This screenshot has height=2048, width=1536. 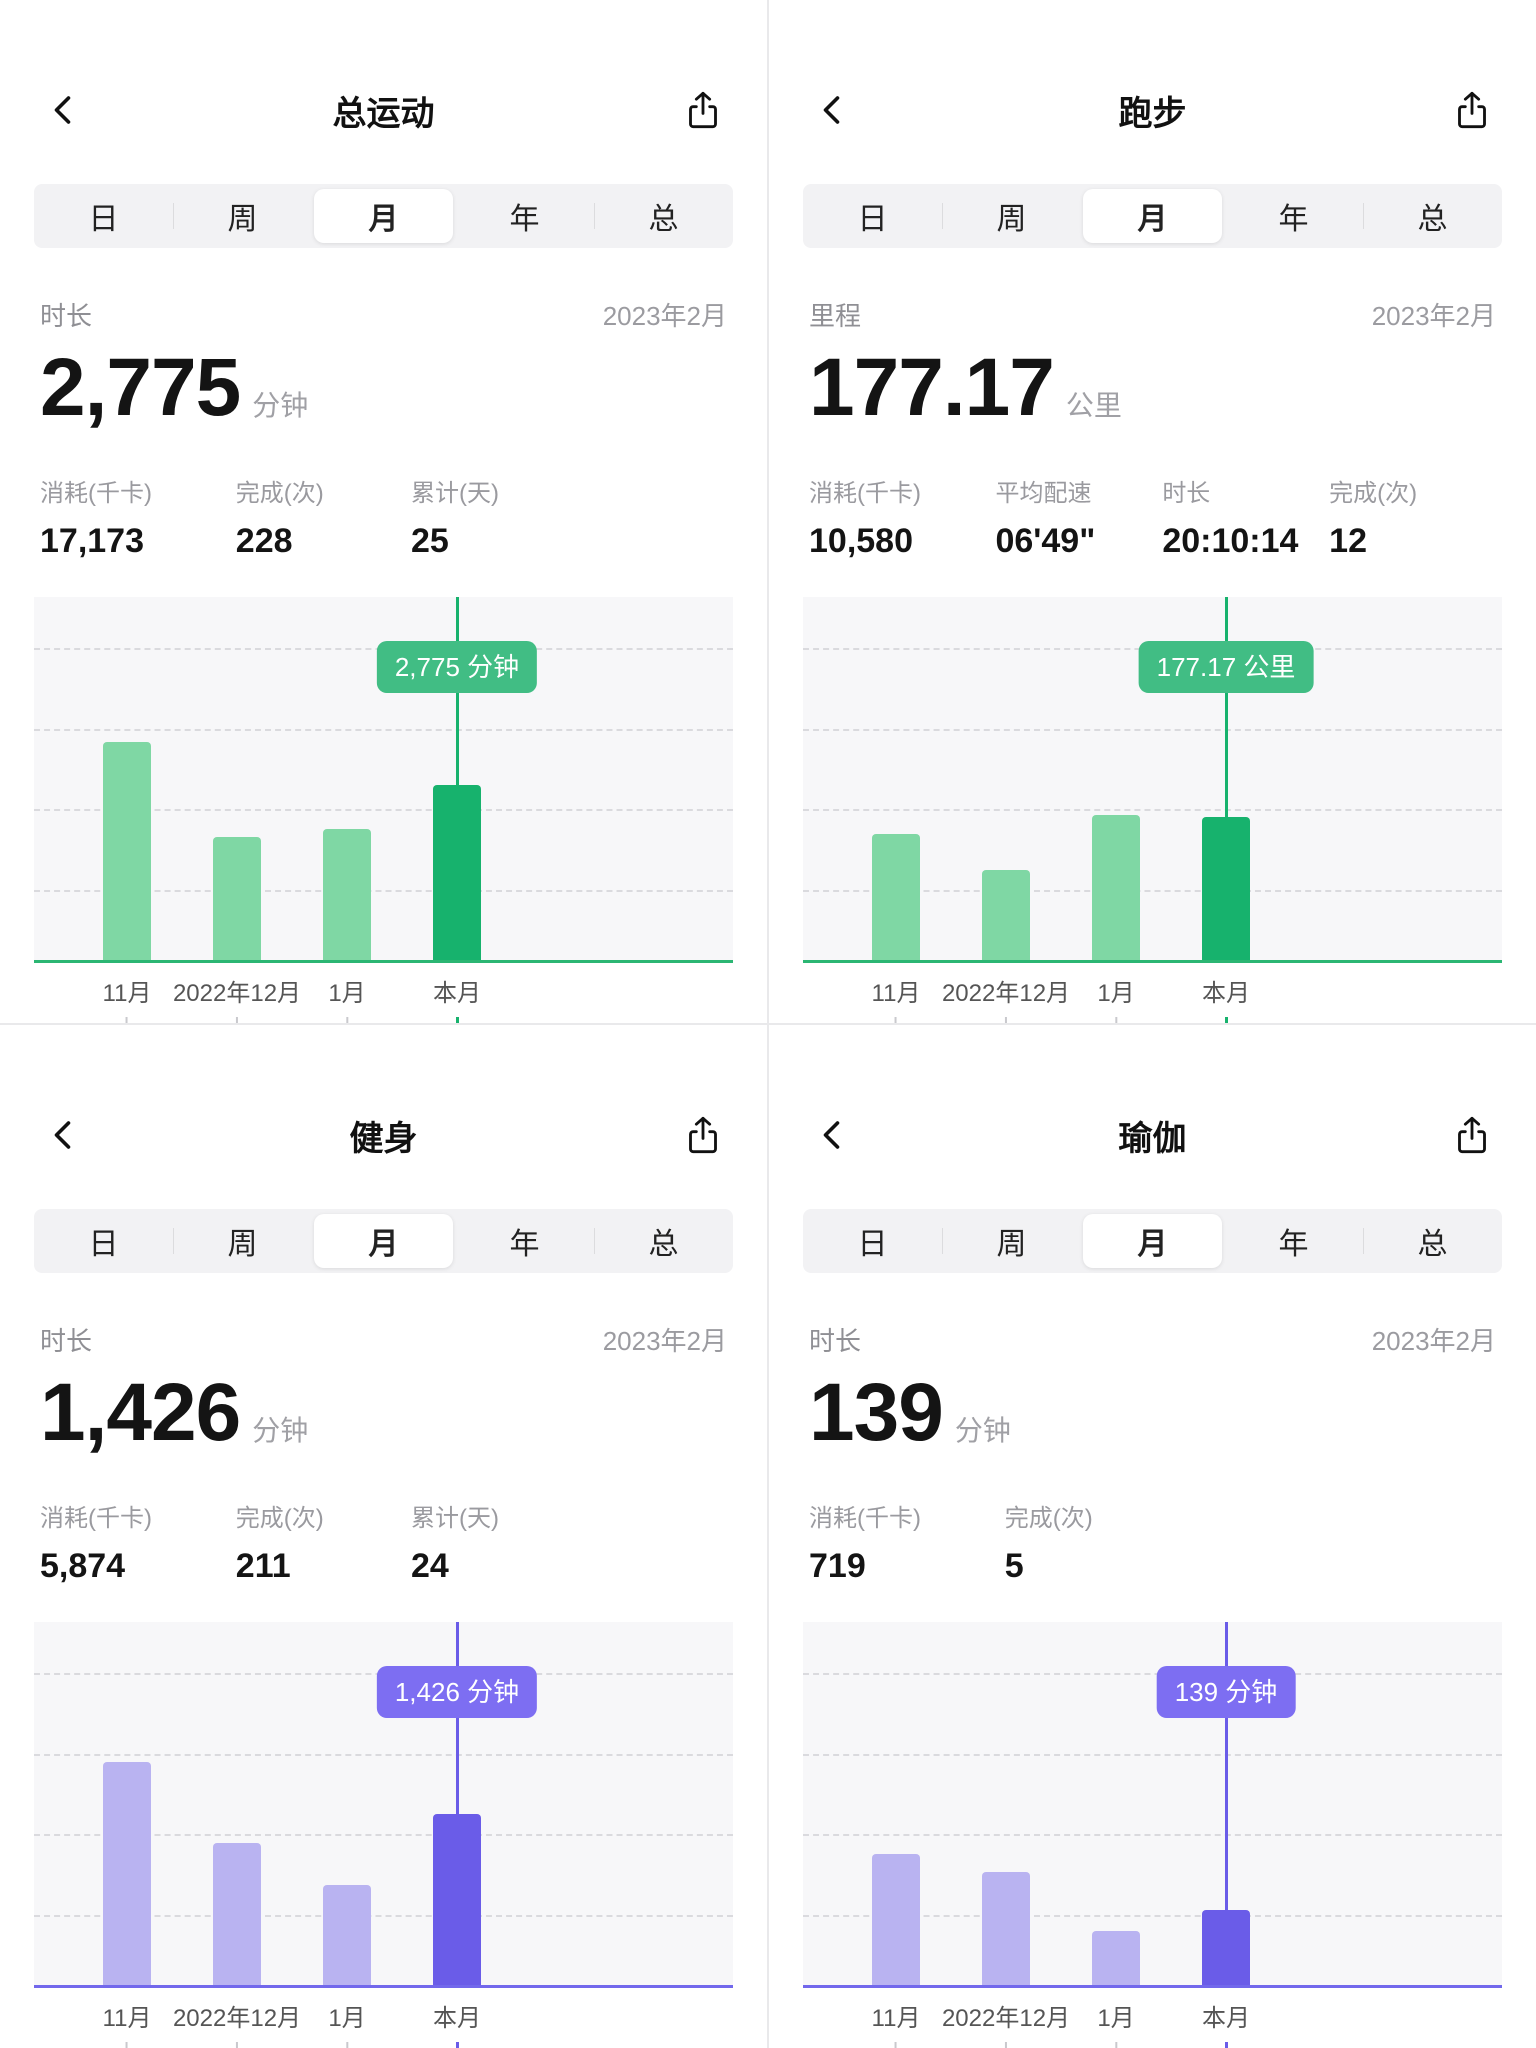 I want to click on x-label-2022年12月: 2022年12月, so click(x=237, y=998).